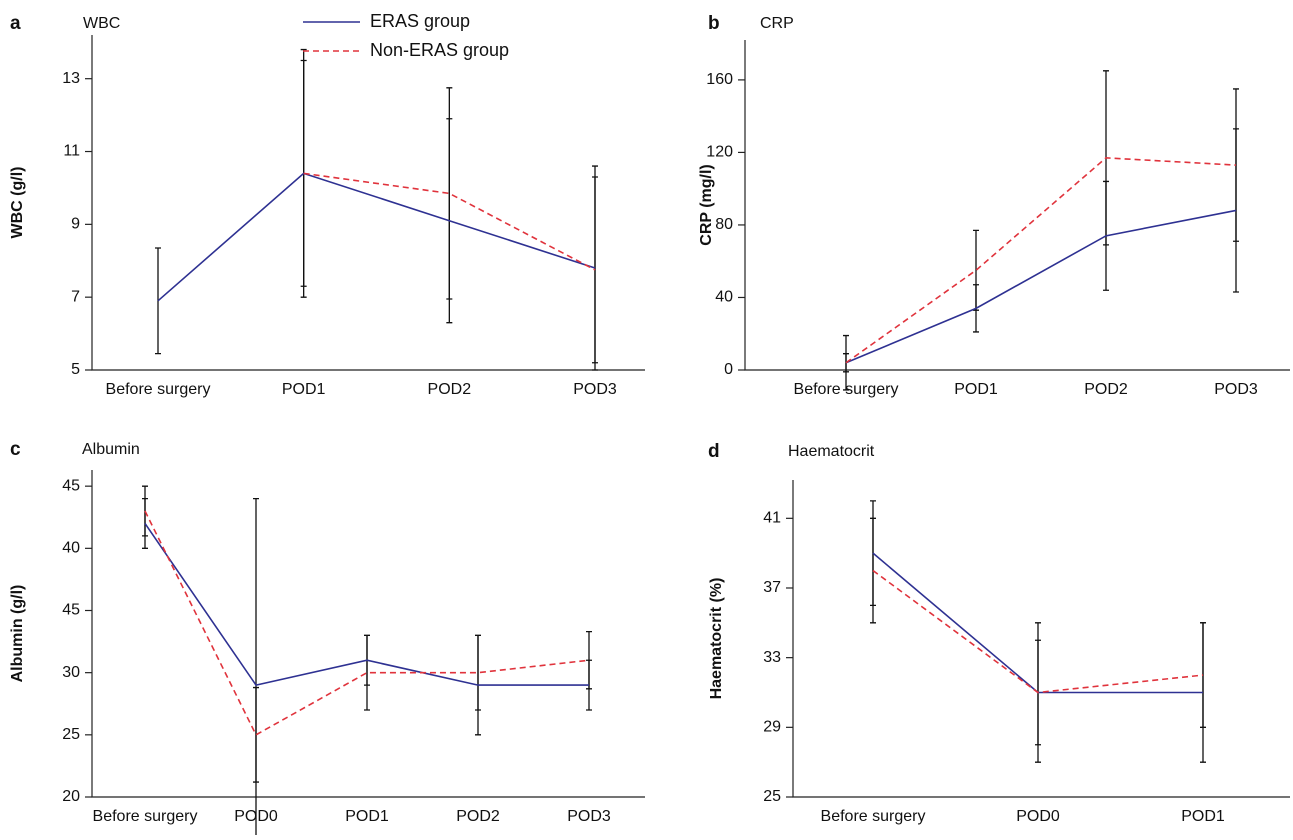 The image size is (1293, 840). Describe the element at coordinates (71, 672) in the screenshot. I see `y-tick-label: 30` at that location.